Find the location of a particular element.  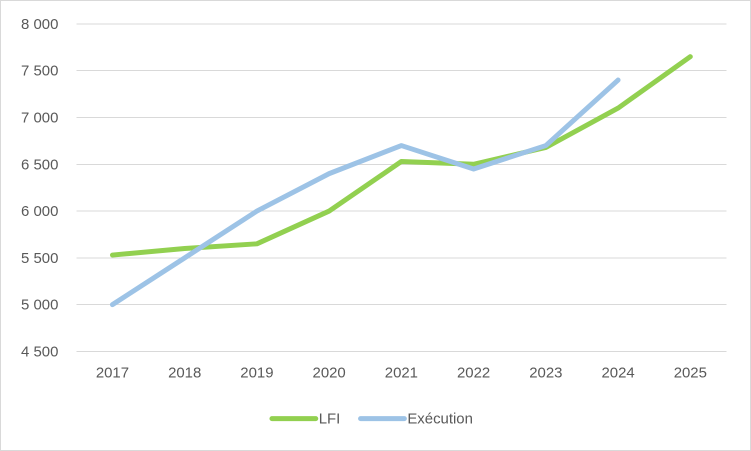

legend-item-execution: Exécution is located at coordinates (415, 419).